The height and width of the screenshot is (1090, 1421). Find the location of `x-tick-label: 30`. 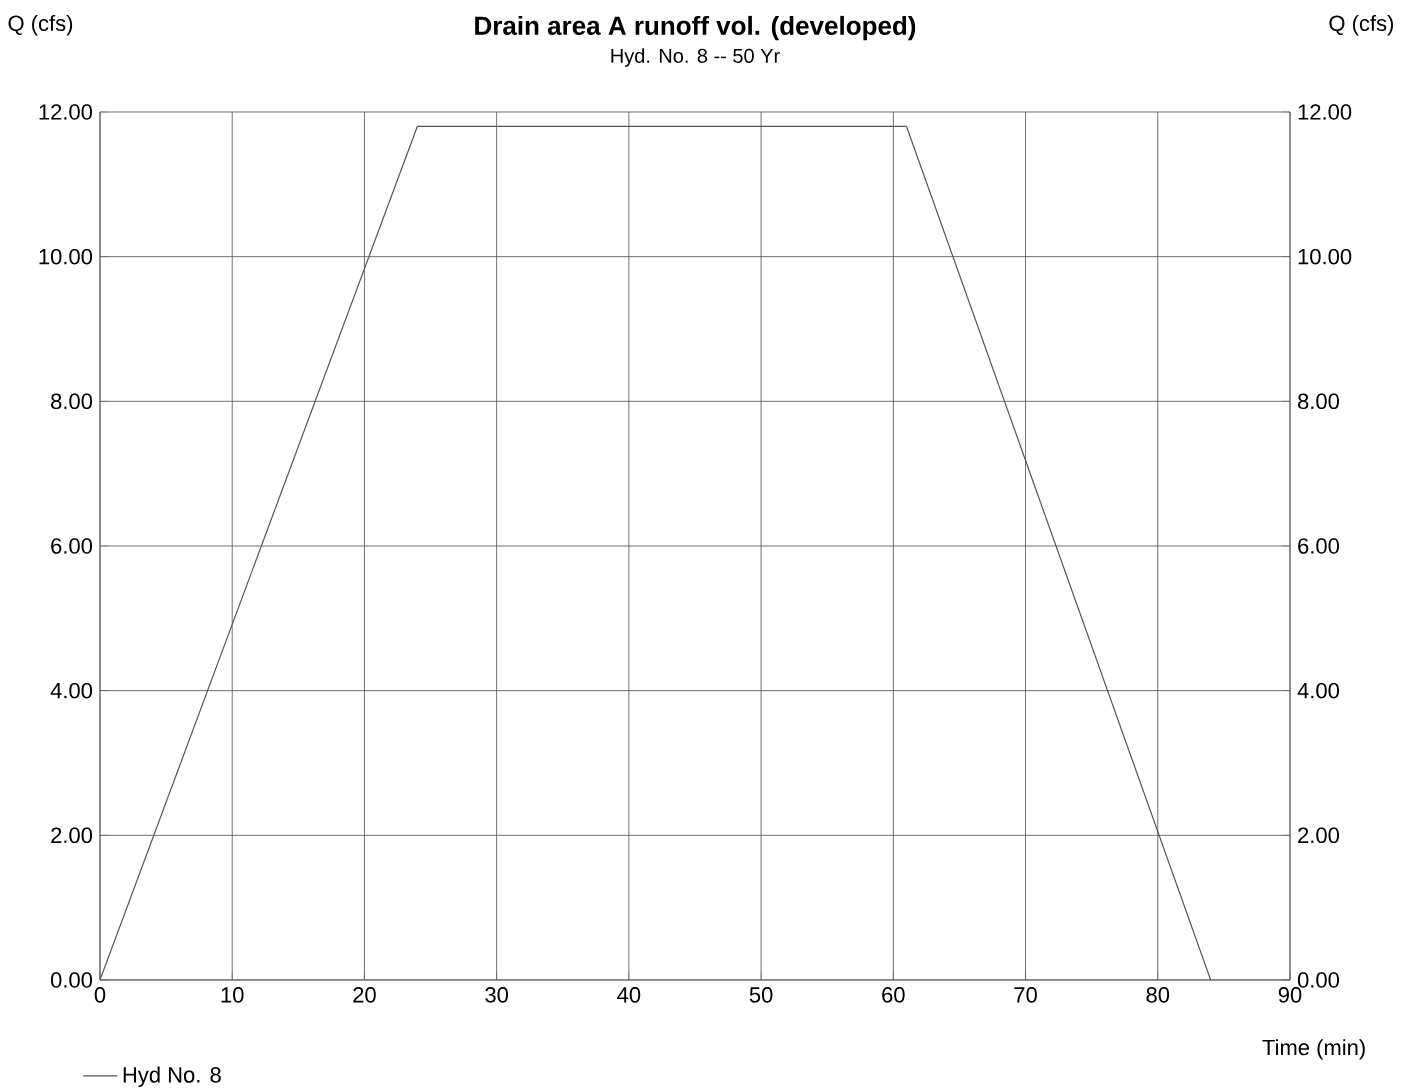

x-tick-label: 30 is located at coordinates (497, 995).